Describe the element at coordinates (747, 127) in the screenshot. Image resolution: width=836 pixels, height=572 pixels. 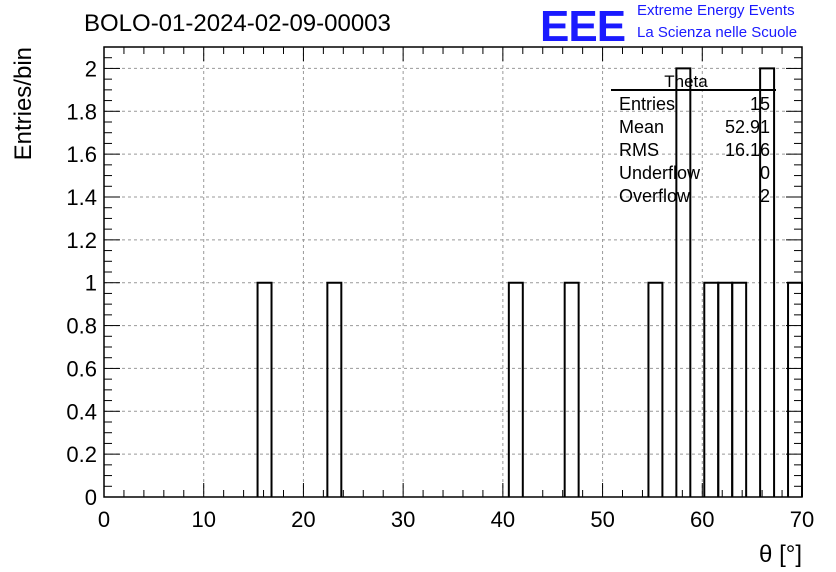
I see `stats-row-value: 52.91` at that location.